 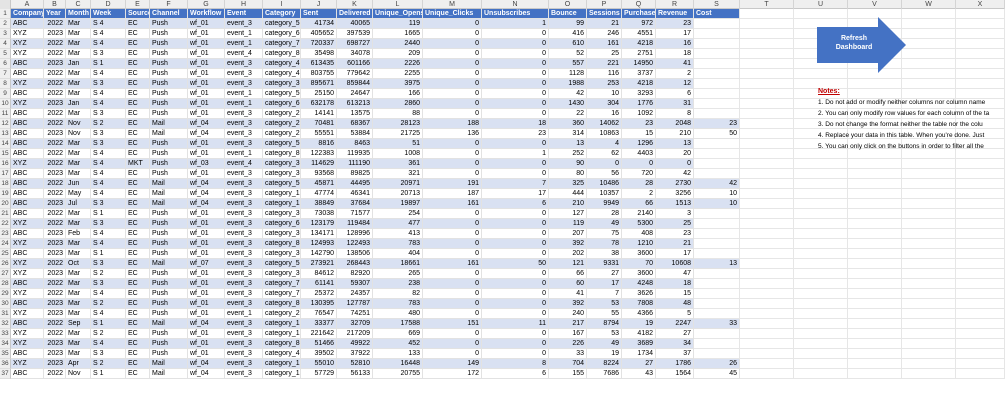 I want to click on table-cell: 1430, so click(x=568, y=104).